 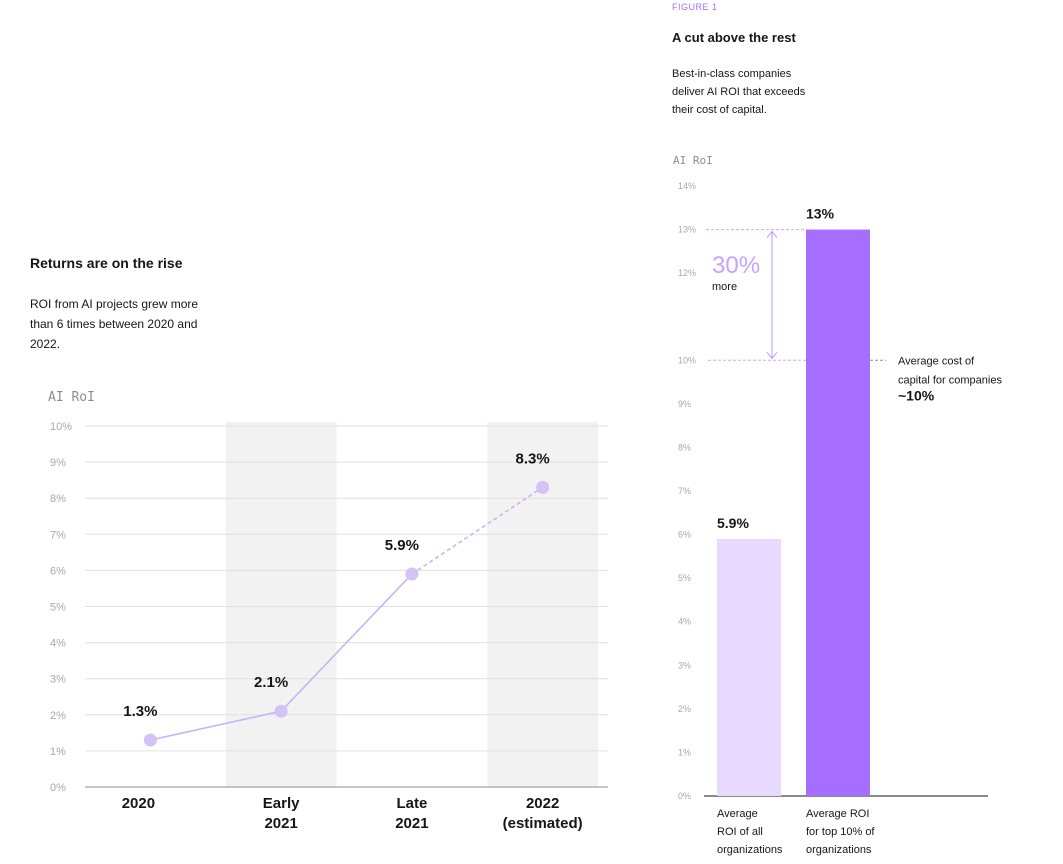 I want to click on reference-line-label: Average cost of, so click(x=936, y=361).